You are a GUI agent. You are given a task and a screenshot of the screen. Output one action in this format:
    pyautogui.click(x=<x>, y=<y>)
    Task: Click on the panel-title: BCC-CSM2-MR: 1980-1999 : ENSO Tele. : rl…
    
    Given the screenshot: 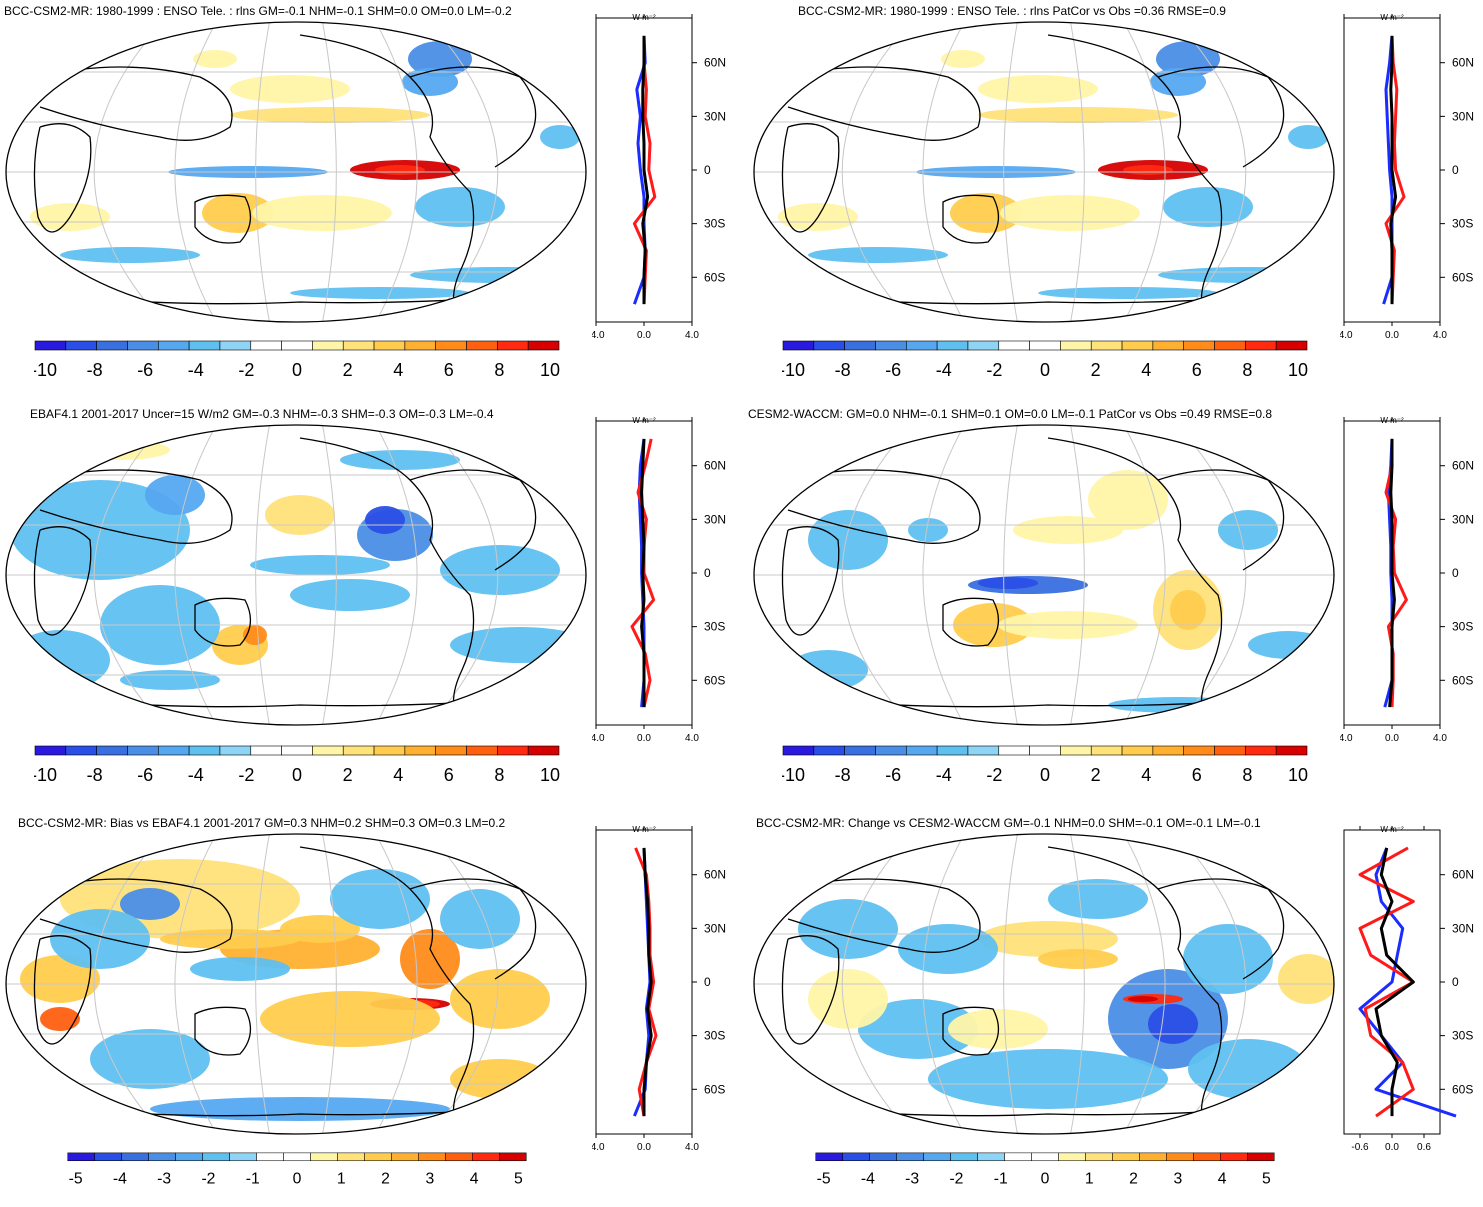 What is the action you would take?
    pyautogui.click(x=1012, y=11)
    